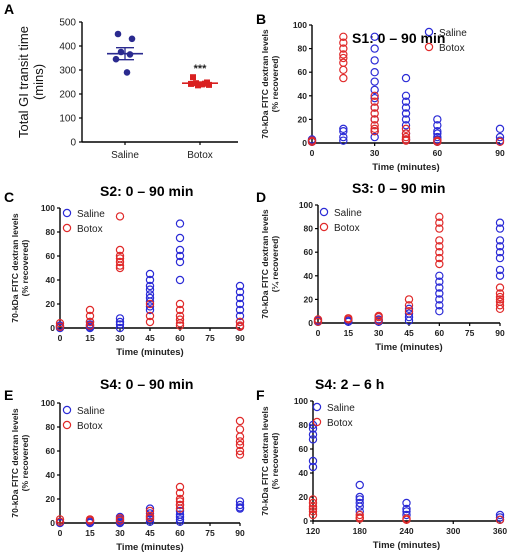  What do you see at coordinates (180, 533) in the screenshot?
I see `x-tick-label-E: 60` at bounding box center [180, 533].